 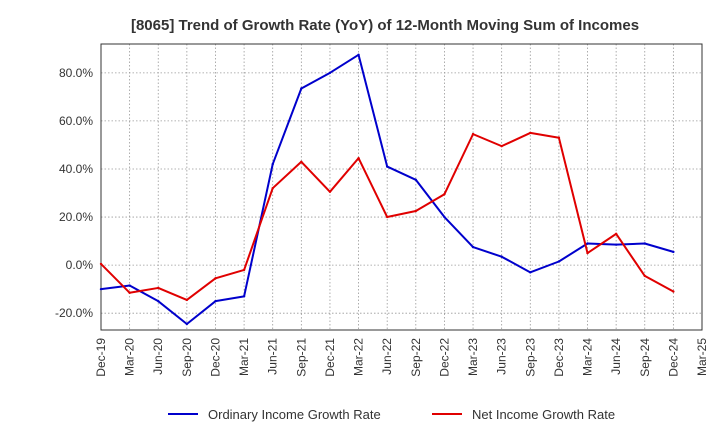 I want to click on y-tick-label: 0.0%, so click(x=80, y=265).